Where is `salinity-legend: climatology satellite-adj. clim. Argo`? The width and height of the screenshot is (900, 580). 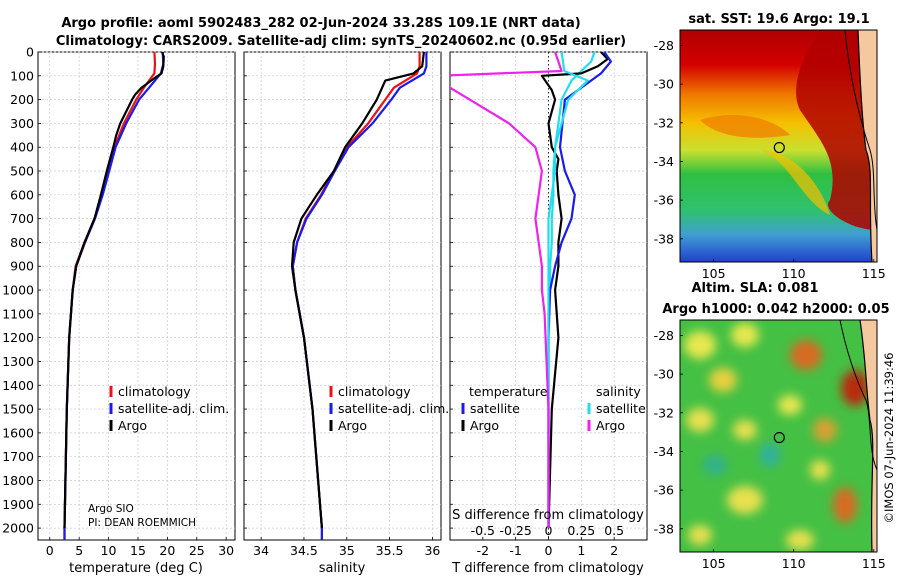 salinity-legend: climatology satellite-adj. clim. Argo is located at coordinates (389, 408).